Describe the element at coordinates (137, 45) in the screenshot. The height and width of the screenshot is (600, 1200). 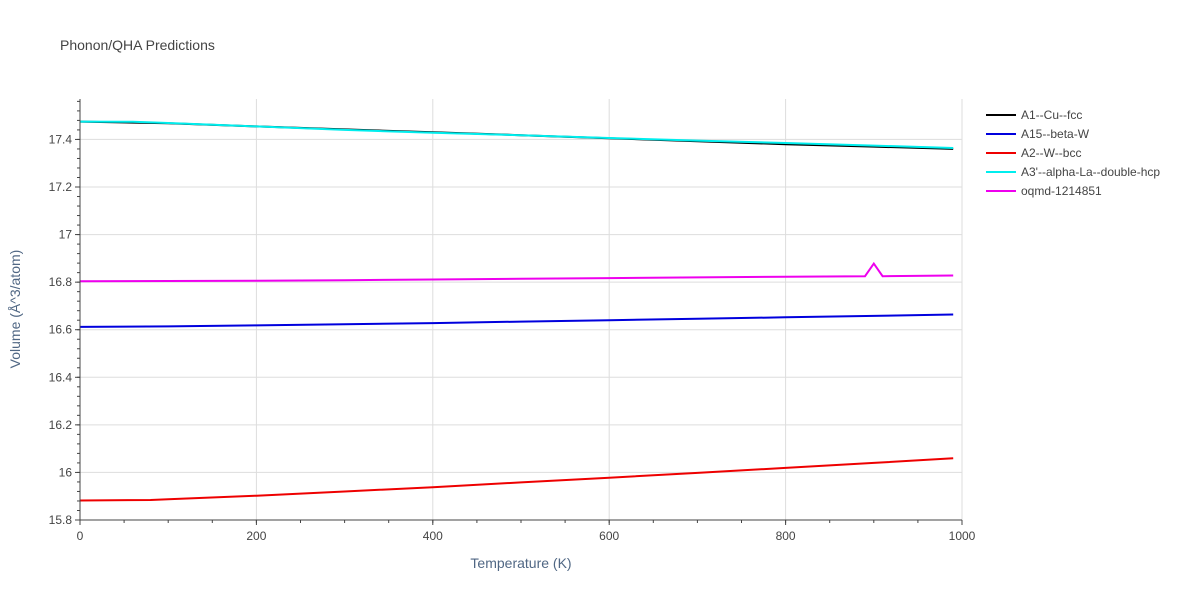
I see `chart-title: Phonon/QHA Predictions` at that location.